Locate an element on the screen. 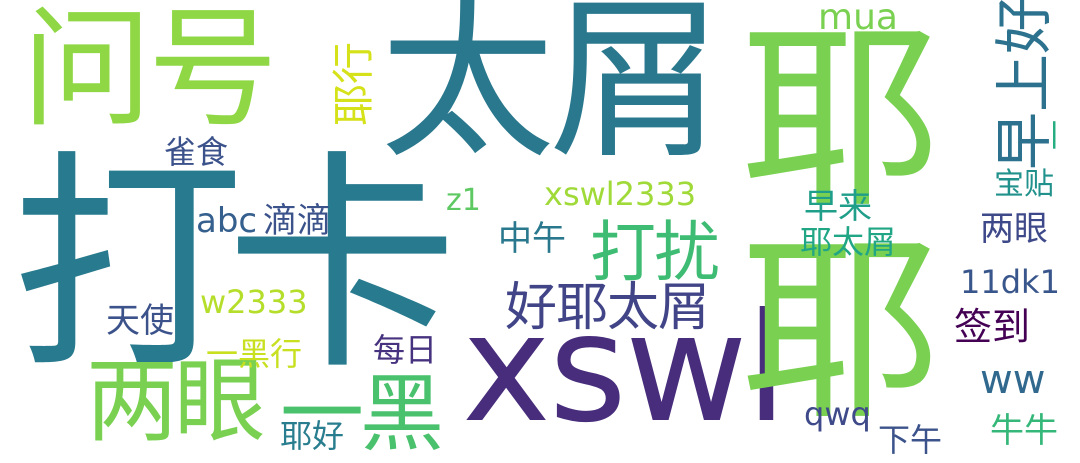 The height and width of the screenshot is (463, 1080). word-niuniu: 牛牛 is located at coordinates (1024, 431).